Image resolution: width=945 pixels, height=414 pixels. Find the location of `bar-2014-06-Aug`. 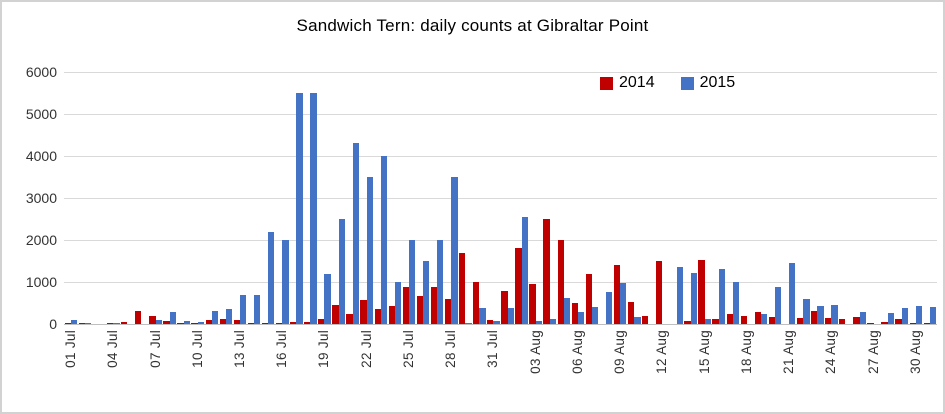

bar-2014-06-Aug is located at coordinates (574, 313).